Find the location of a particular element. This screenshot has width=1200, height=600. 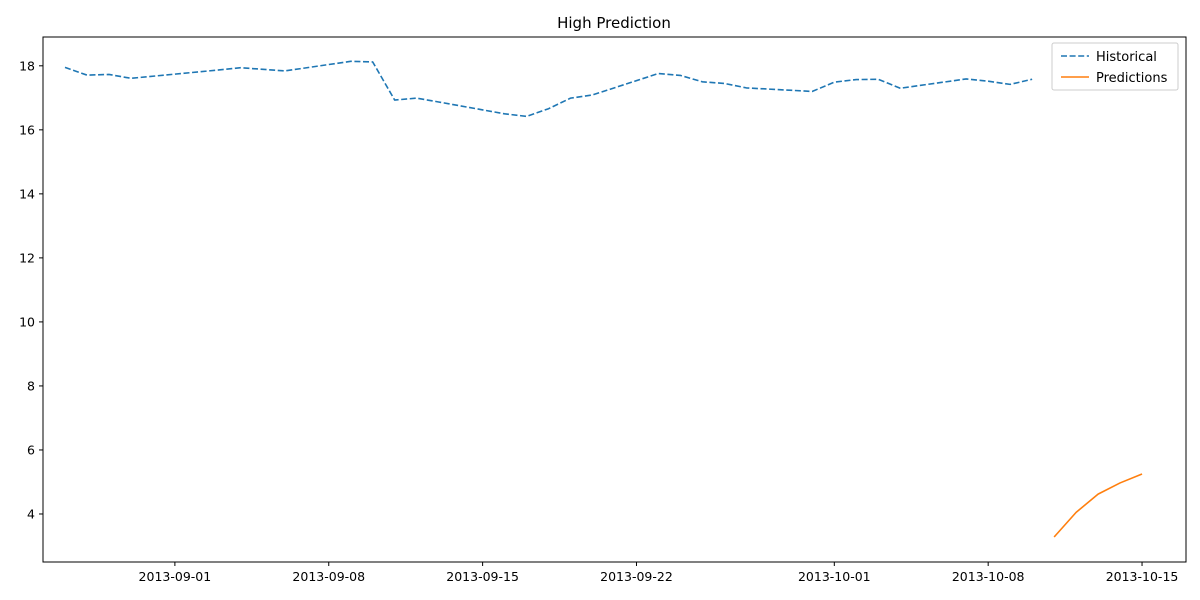

series-line-predictions is located at coordinates (1098, 505).